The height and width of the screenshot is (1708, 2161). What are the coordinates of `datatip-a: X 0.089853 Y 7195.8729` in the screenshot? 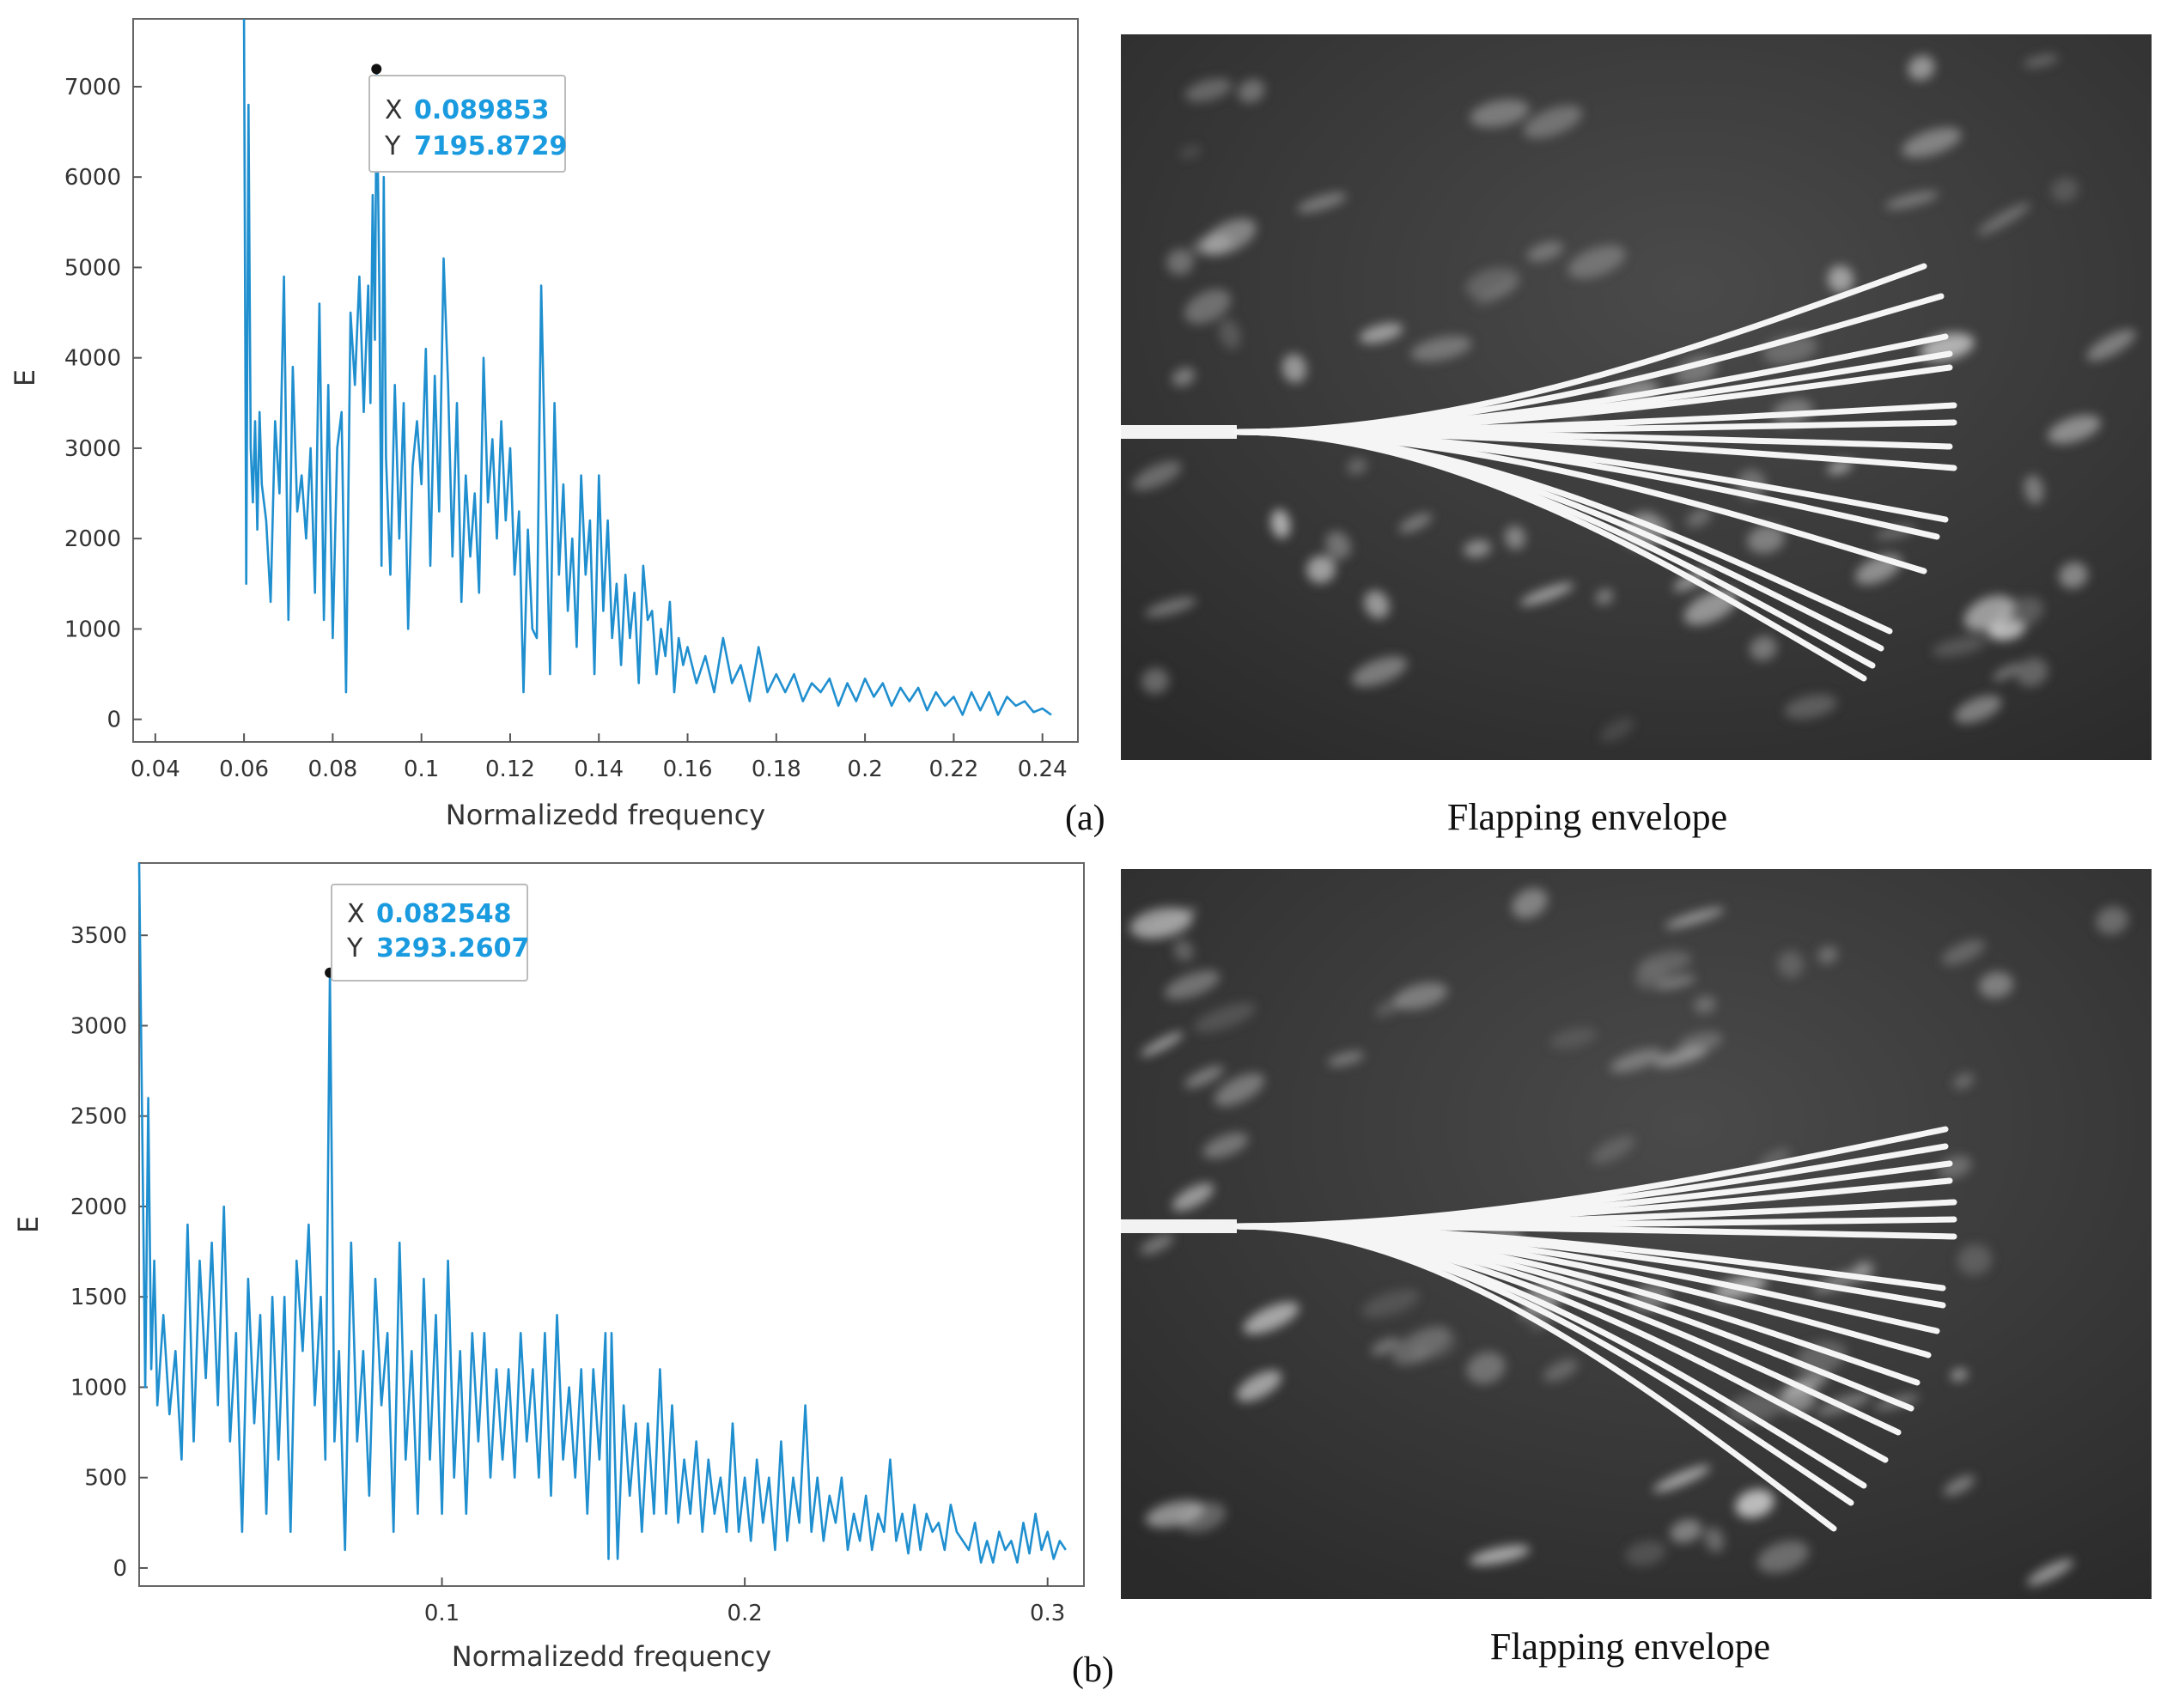 It's located at (467, 124).